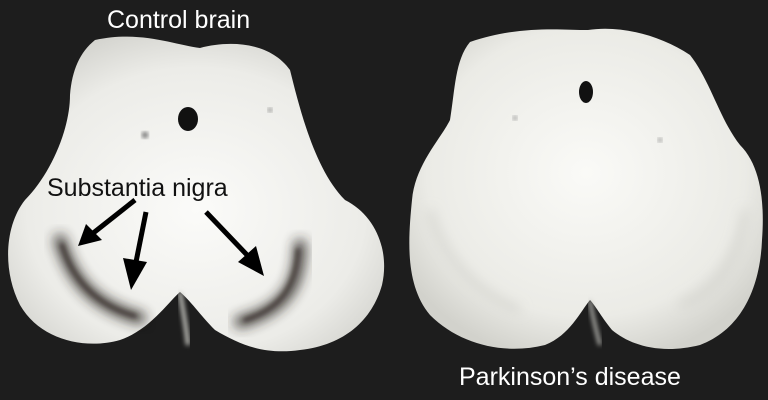 The height and width of the screenshot is (400, 768). Describe the element at coordinates (179, 20) in the screenshot. I see `control-brain-label: Control brain` at that location.